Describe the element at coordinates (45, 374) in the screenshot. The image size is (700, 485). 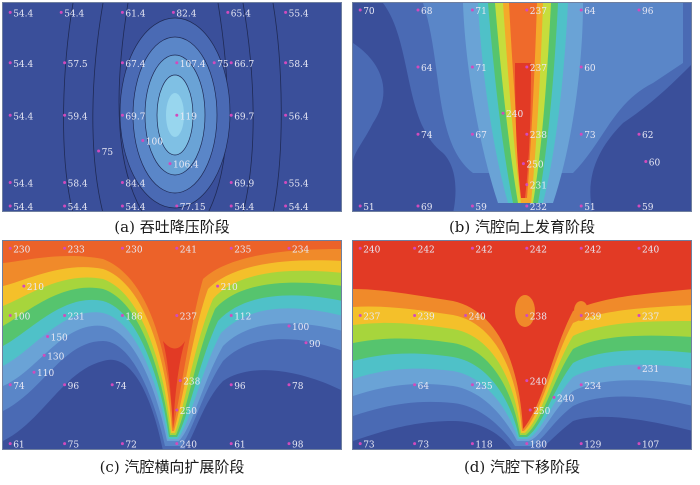
I see `value-label: 110` at that location.